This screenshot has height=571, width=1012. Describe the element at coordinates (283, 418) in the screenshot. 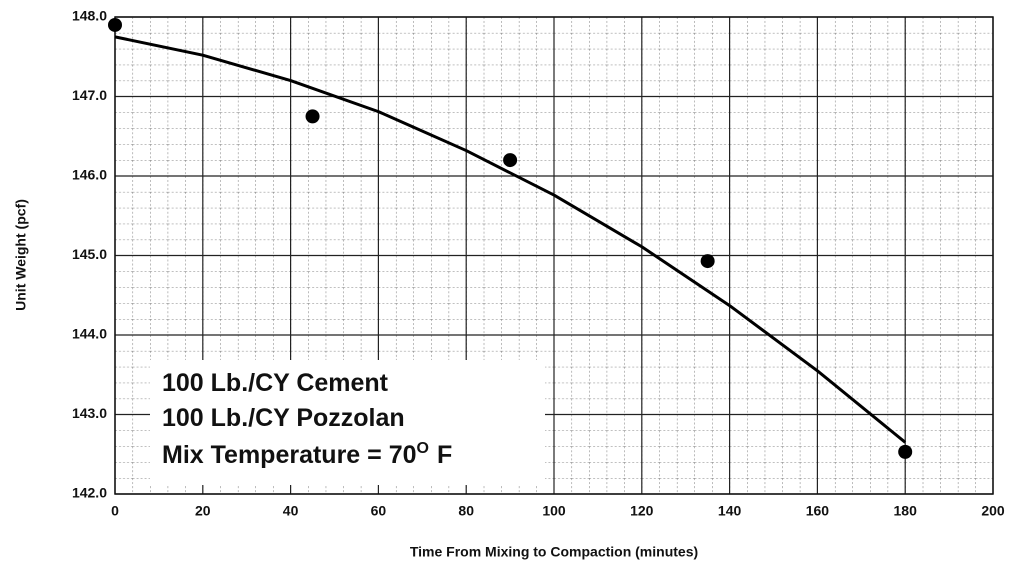

I see `annotation: 100 Lb./CY Pozzolan` at that location.